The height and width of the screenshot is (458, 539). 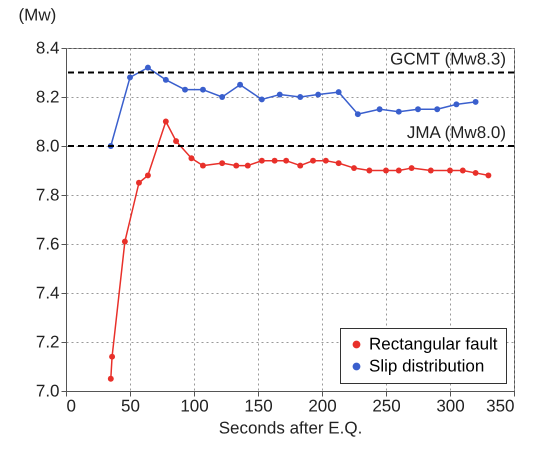 I want to click on y-tick-label: 7.4, so click(x=48, y=293).